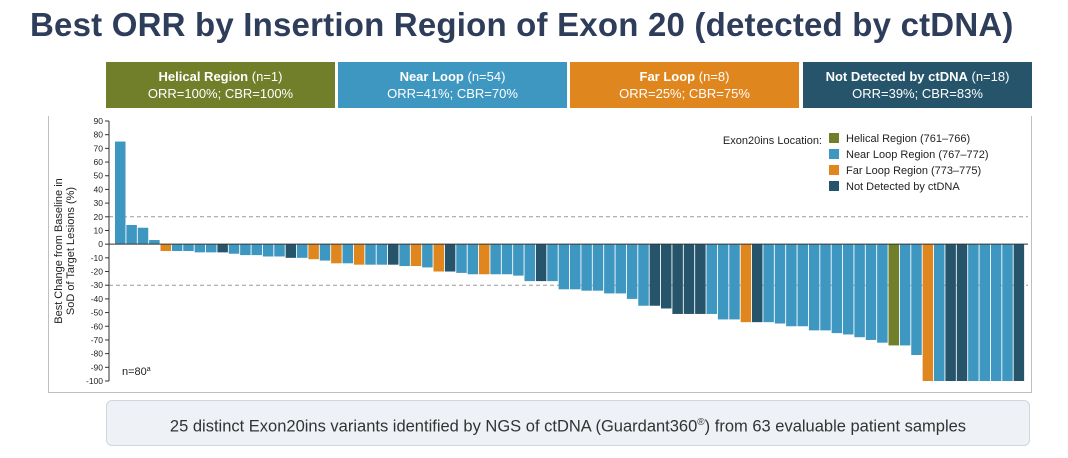 The width and height of the screenshot is (1068, 458). I want to click on sample-size-footnote: a, so click(149, 369).